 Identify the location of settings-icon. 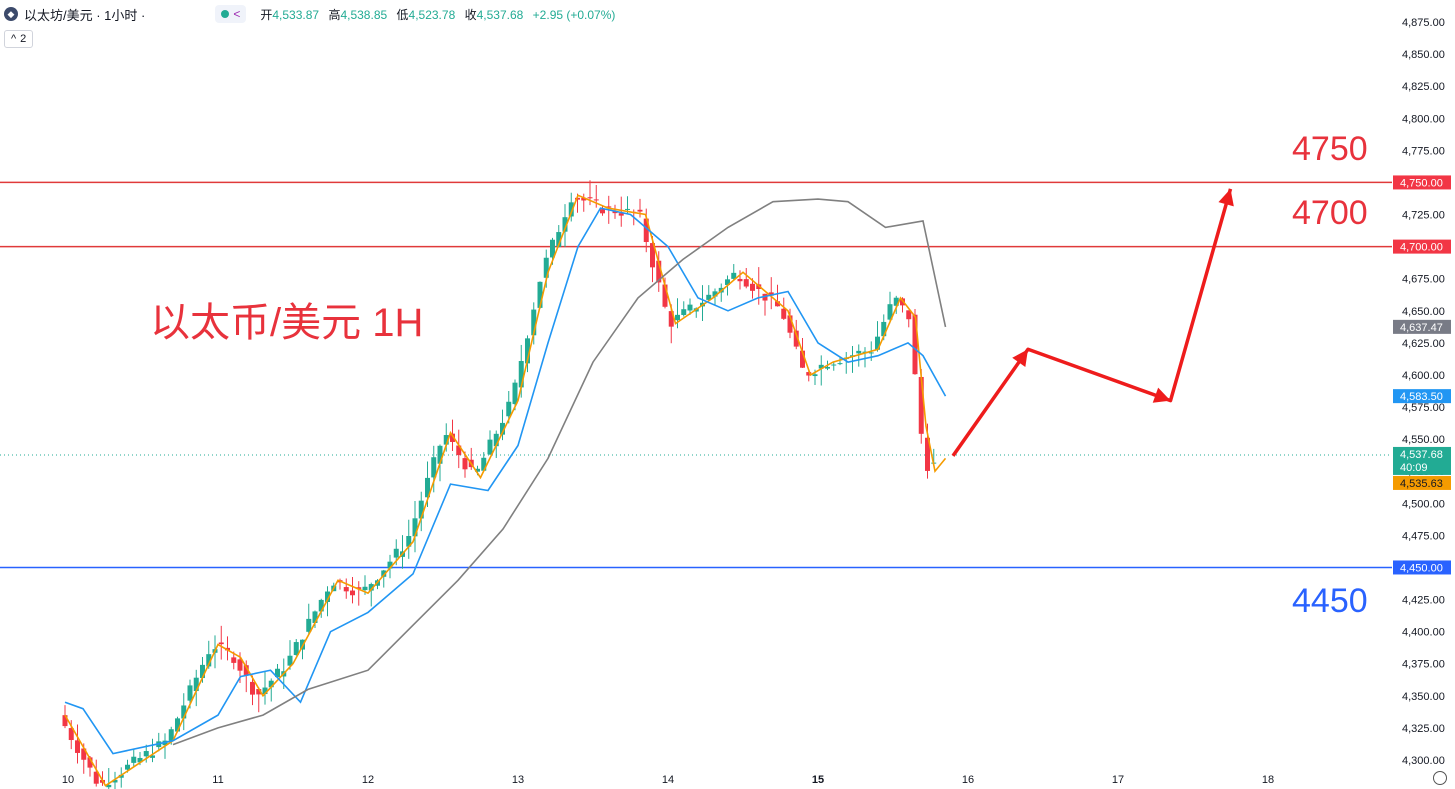
(1440, 778).